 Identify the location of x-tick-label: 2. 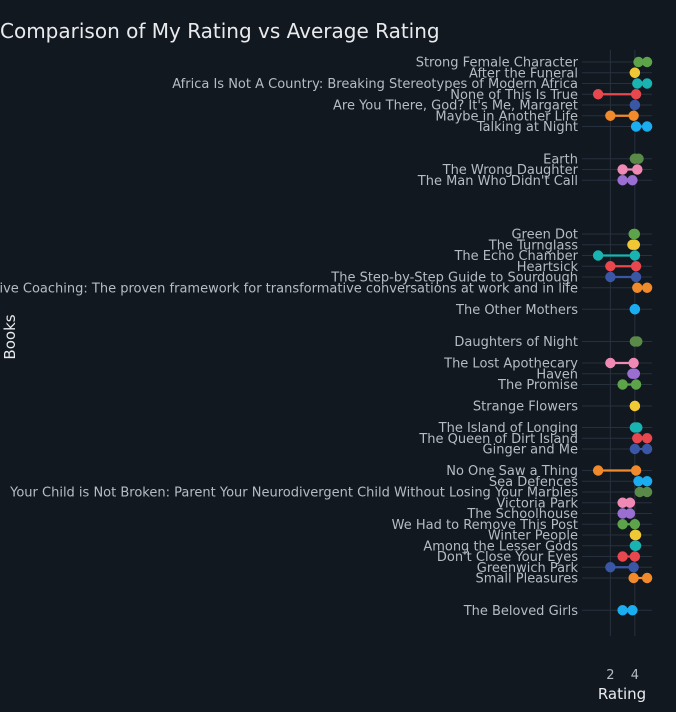
(610, 675).